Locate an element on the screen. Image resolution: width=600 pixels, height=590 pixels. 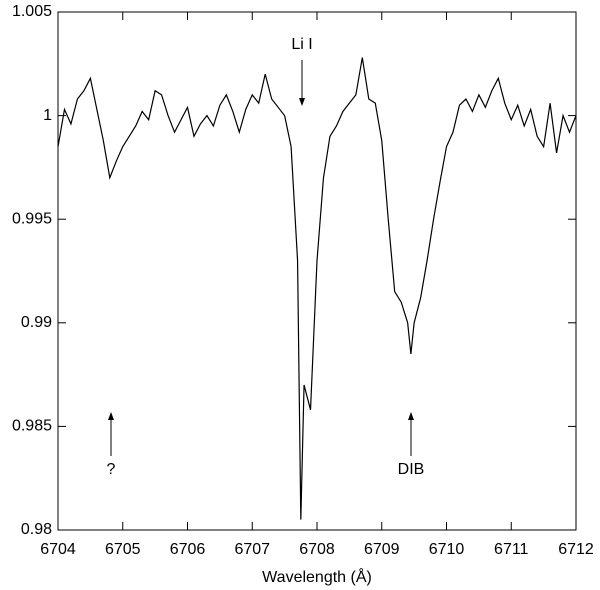
annotation: DIB is located at coordinates (411, 469).